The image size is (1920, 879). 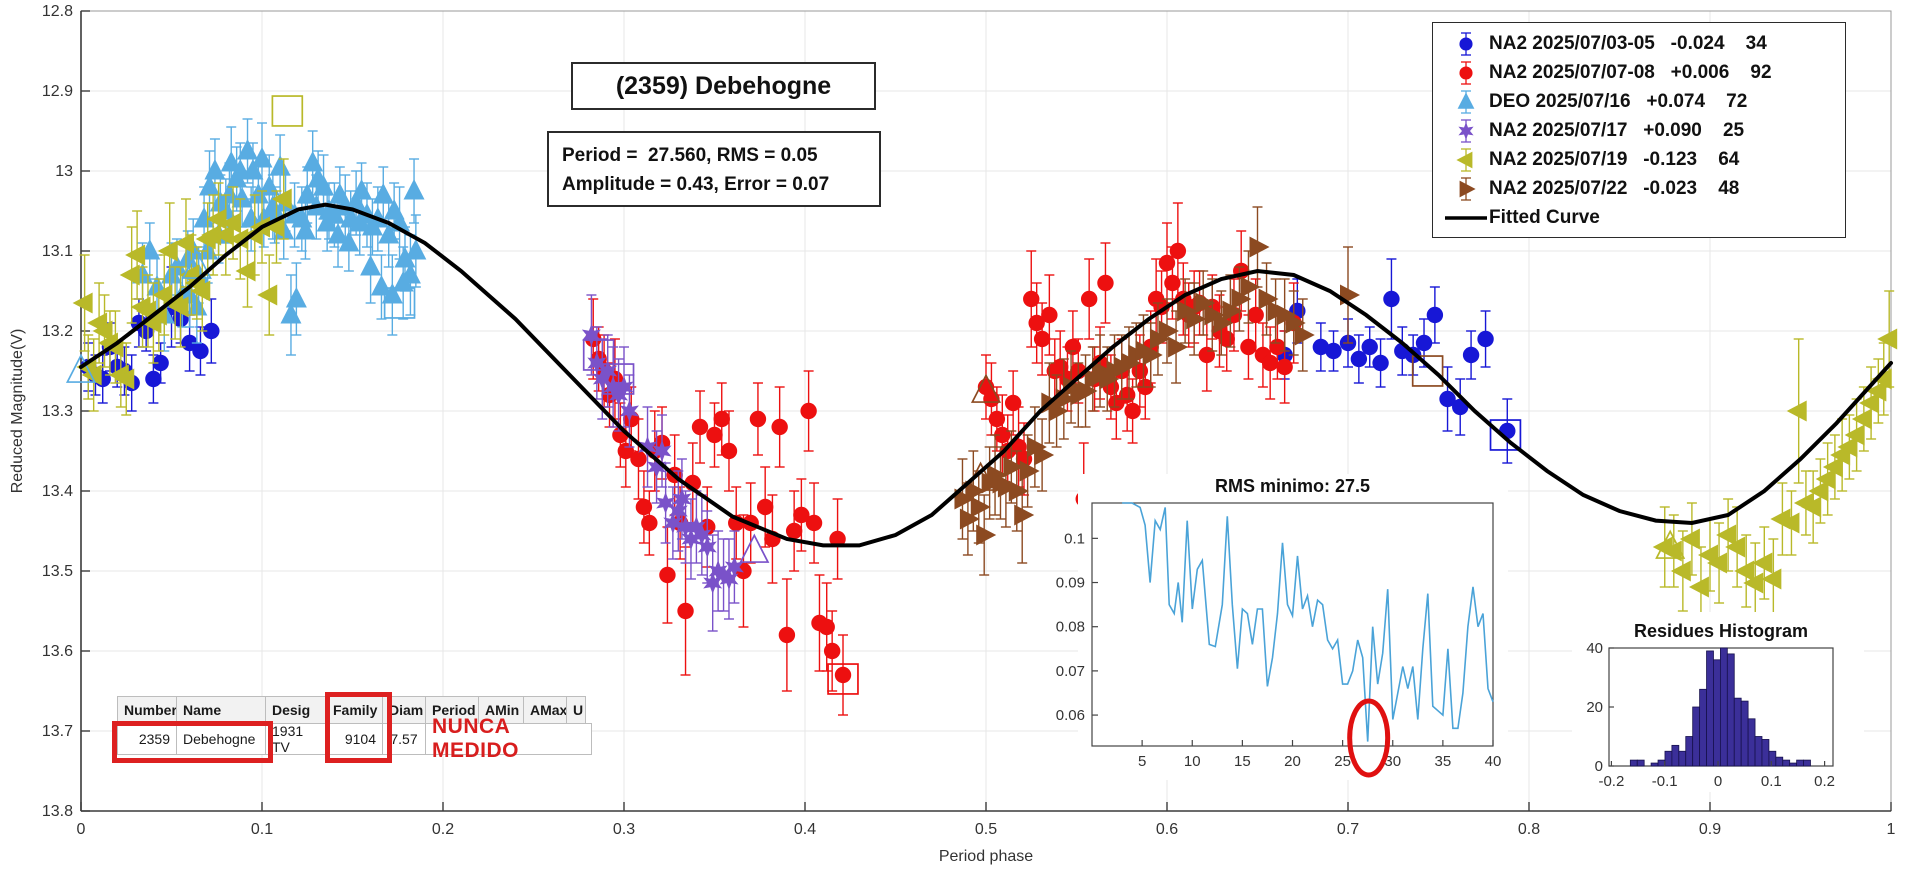 What do you see at coordinates (262, 829) in the screenshot?
I see `x-tick-label: 0.1` at bounding box center [262, 829].